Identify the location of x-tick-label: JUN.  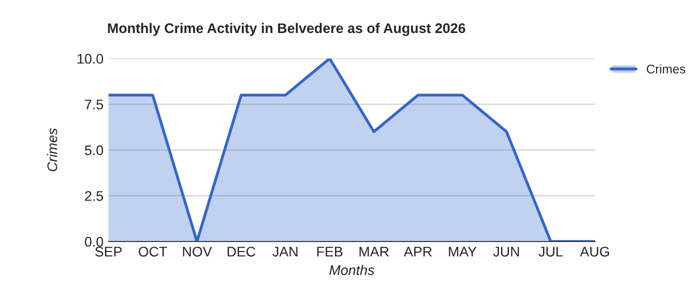
(506, 251).